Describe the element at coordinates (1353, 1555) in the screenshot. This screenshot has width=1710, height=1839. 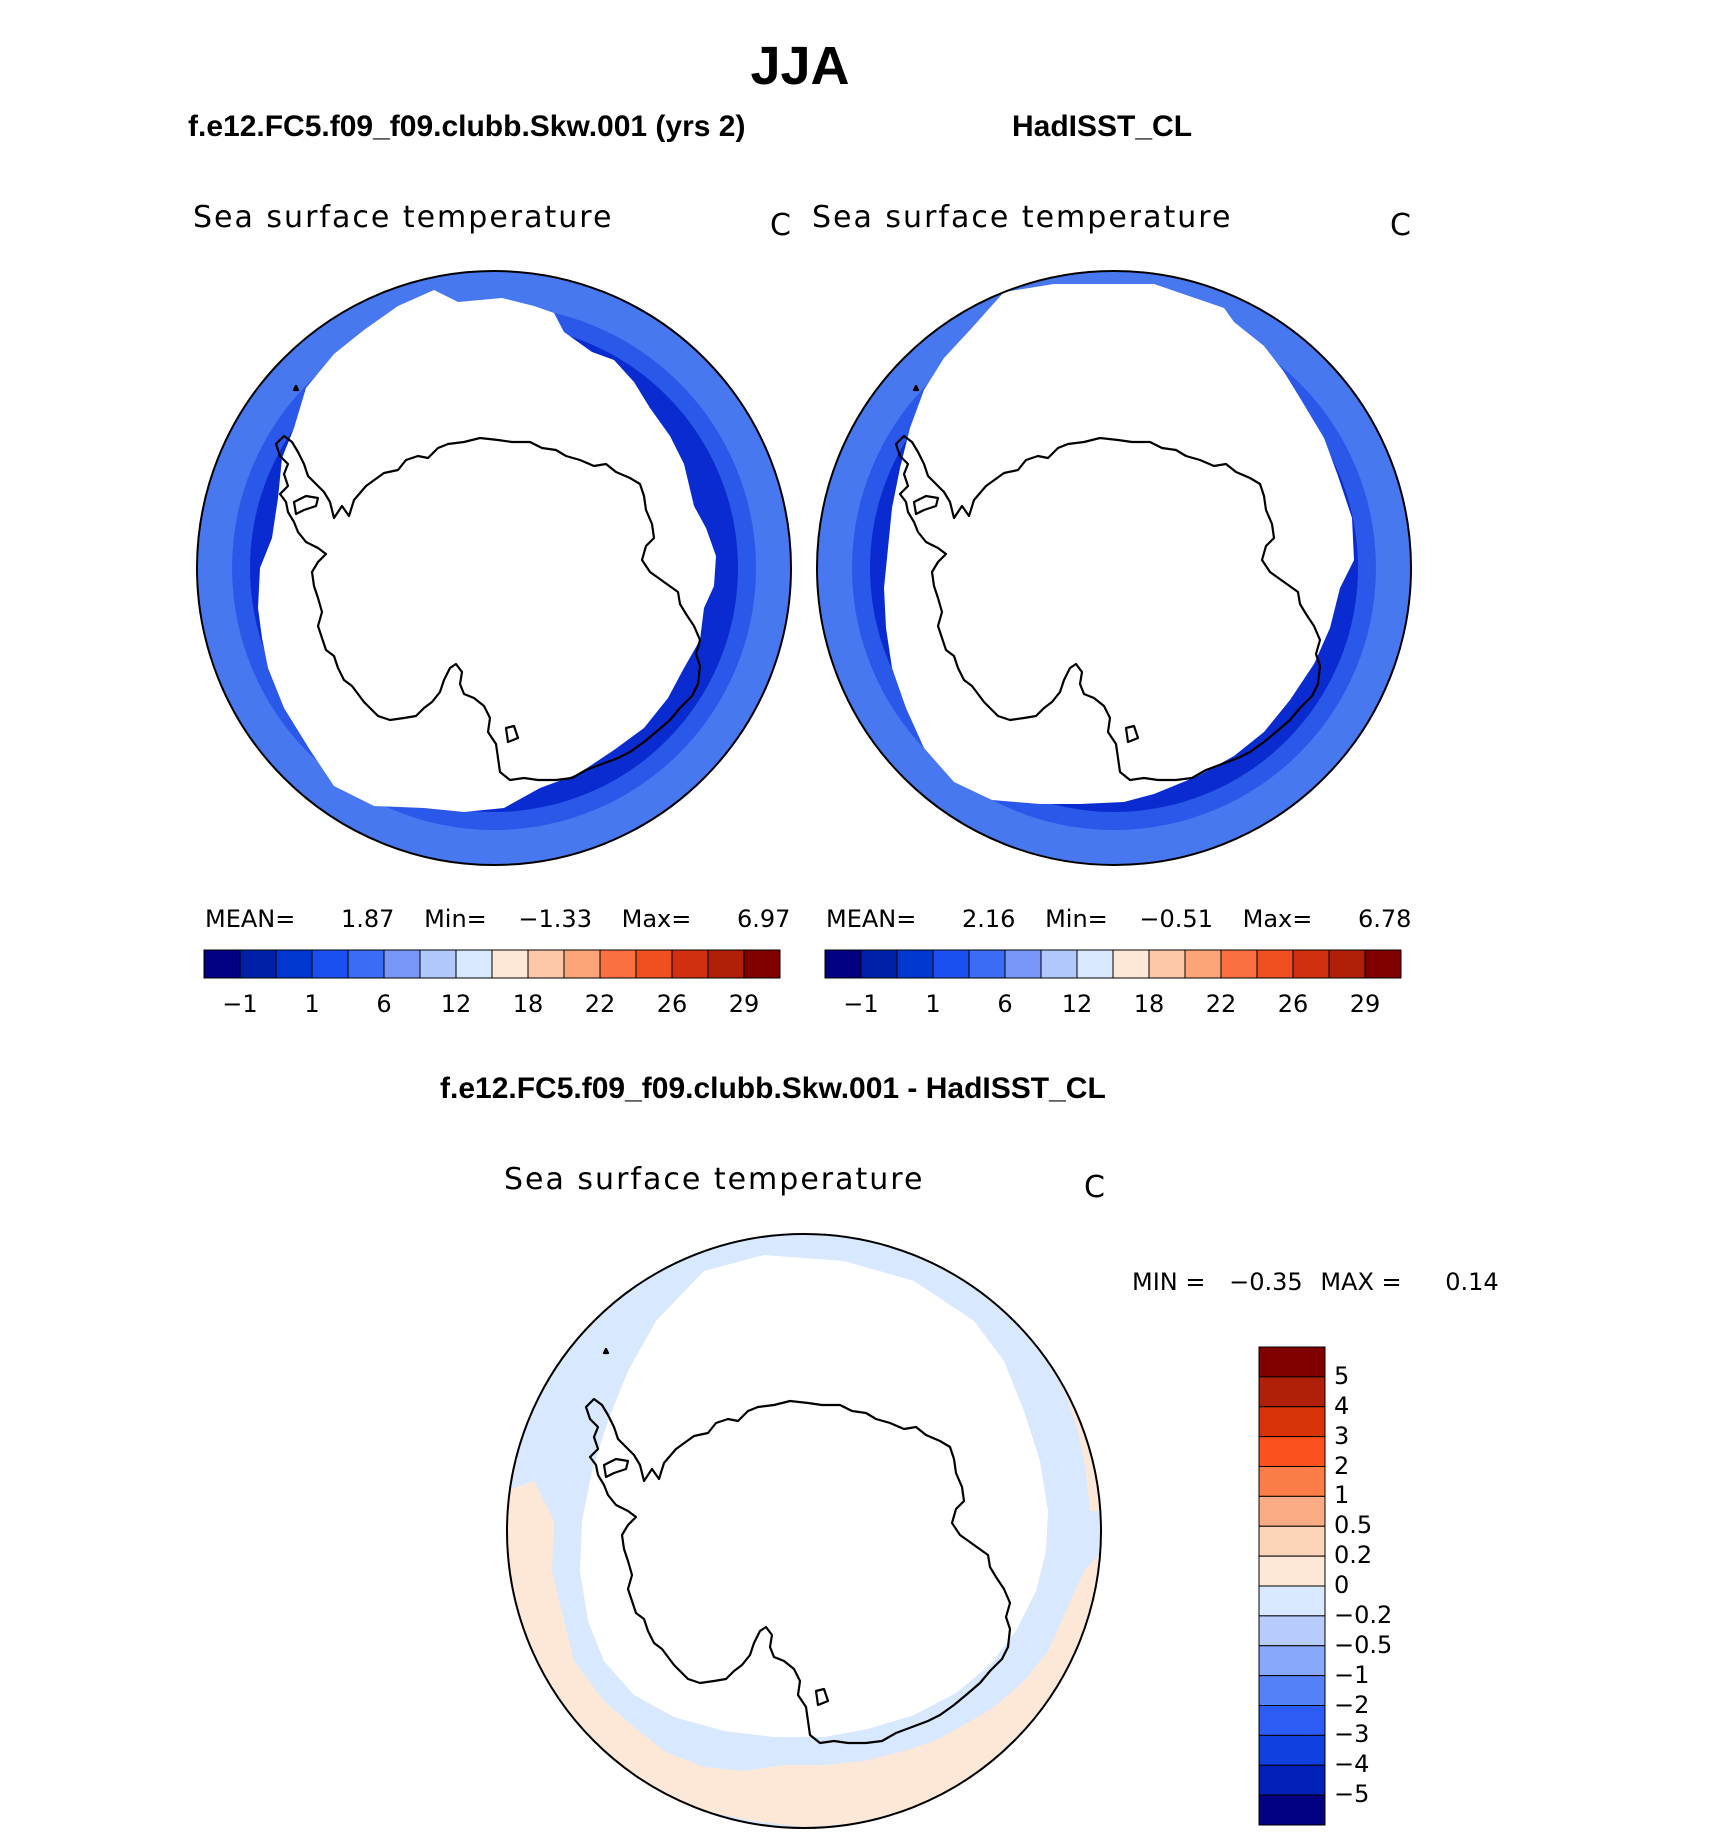
I see `colorbar-tick-label: 0.2` at that location.